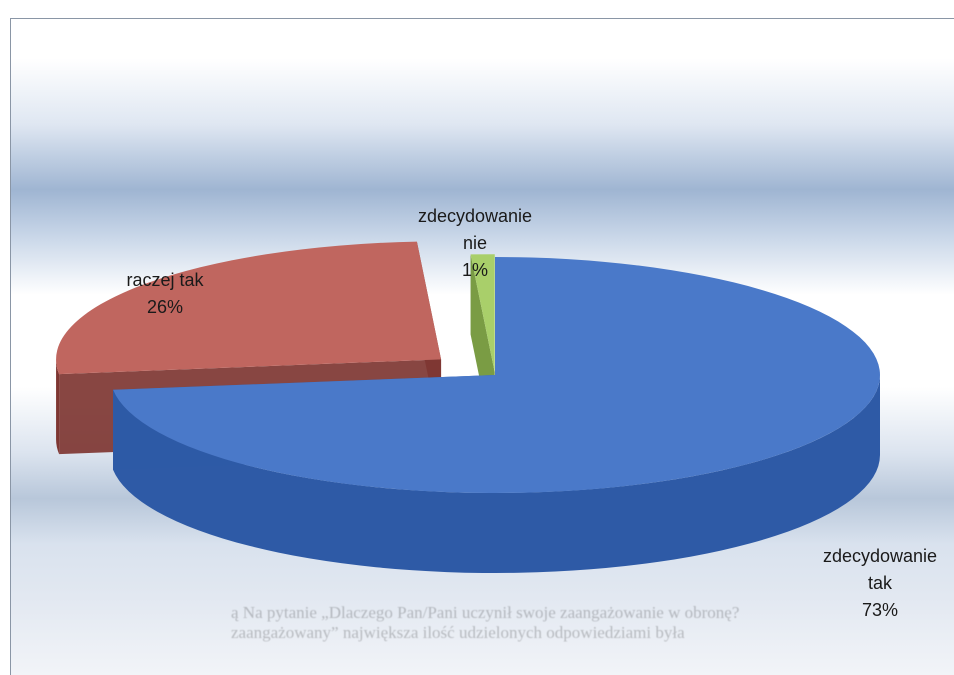 This screenshot has height=675, width=954. I want to click on label-line-zdecydowanie-nie-1: nie, so click(475, 243).